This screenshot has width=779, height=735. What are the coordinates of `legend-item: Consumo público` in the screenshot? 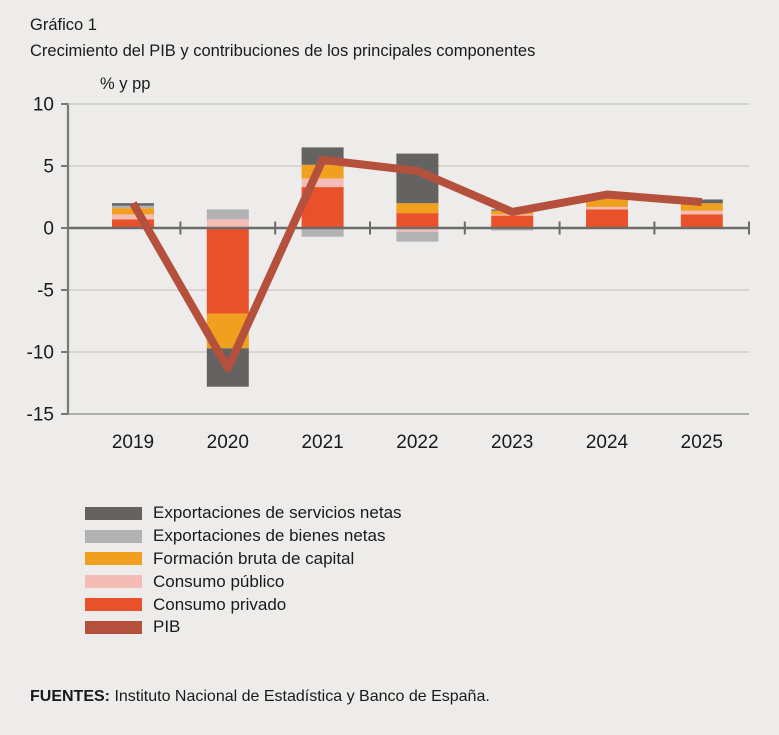 It's located at (243, 581).